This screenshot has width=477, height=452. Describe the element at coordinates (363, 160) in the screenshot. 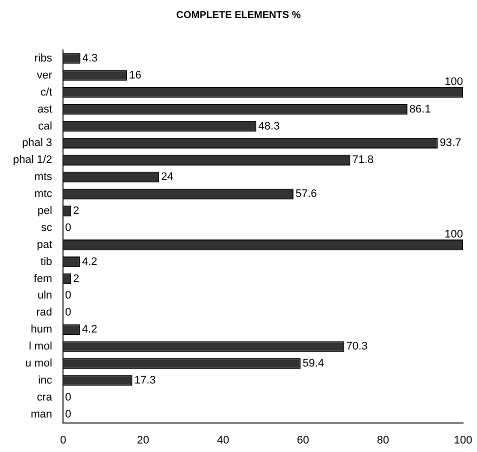

I see `data-label: 71.8` at that location.